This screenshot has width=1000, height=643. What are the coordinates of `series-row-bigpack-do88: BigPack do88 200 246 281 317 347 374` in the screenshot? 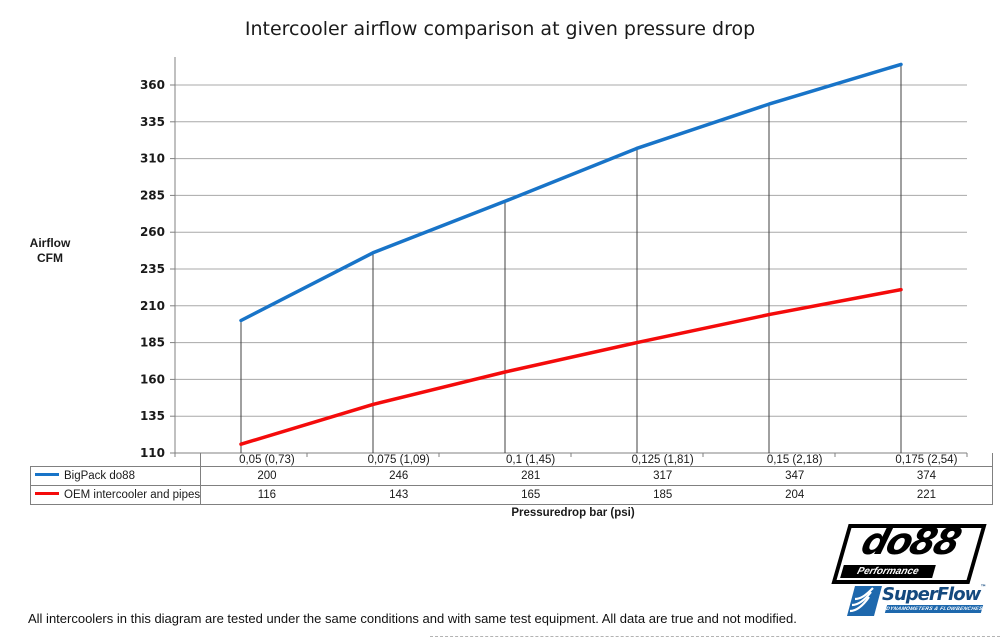 It's located at (511, 476).